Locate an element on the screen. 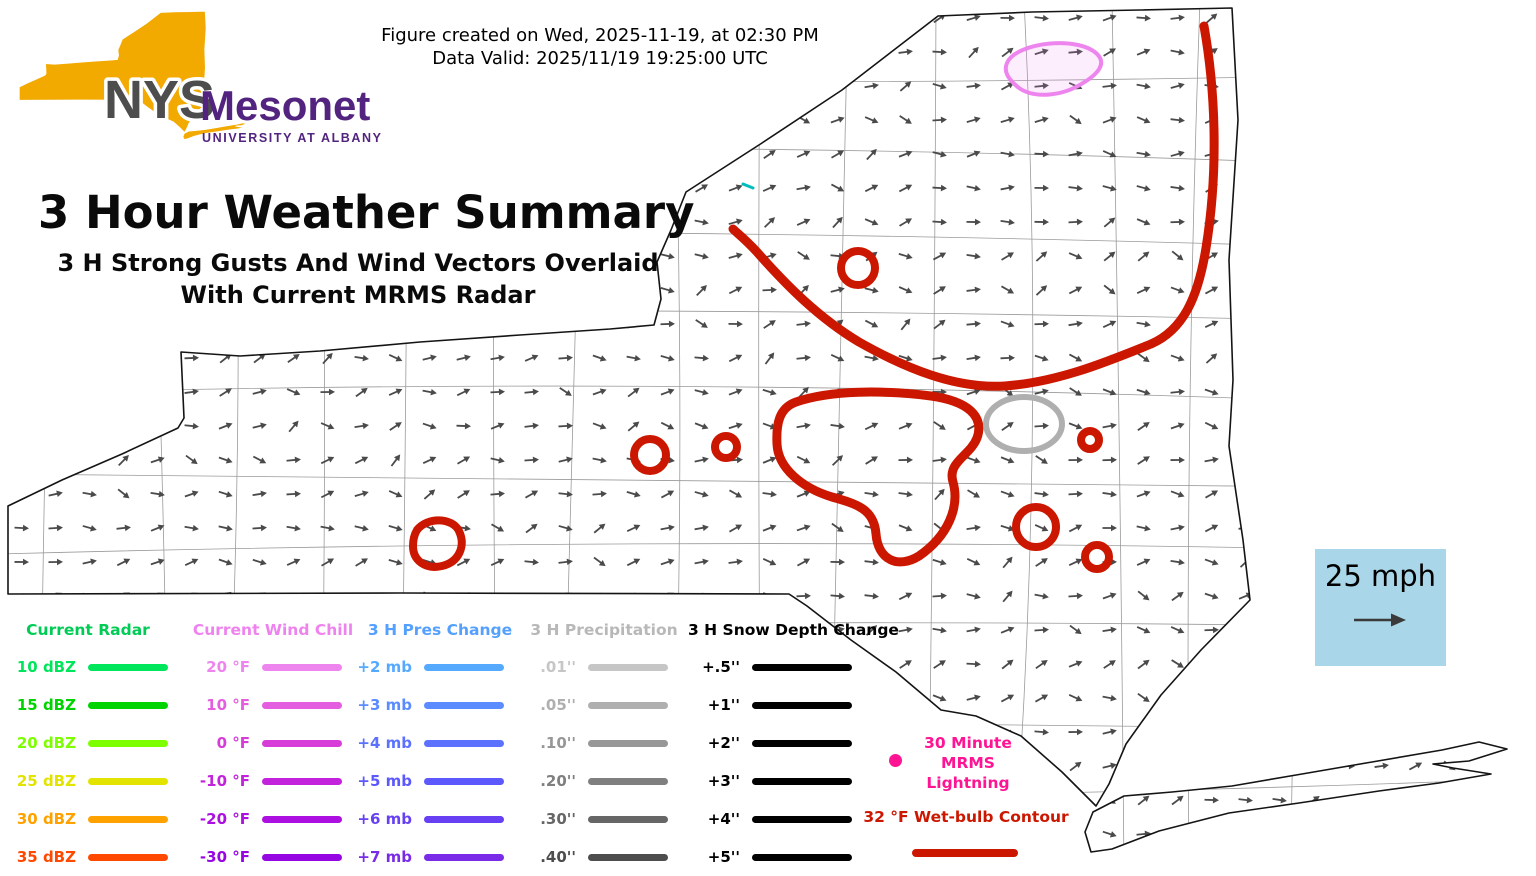 This screenshot has height=876, width=1536. legend-row: .40'' is located at coordinates (604, 857).